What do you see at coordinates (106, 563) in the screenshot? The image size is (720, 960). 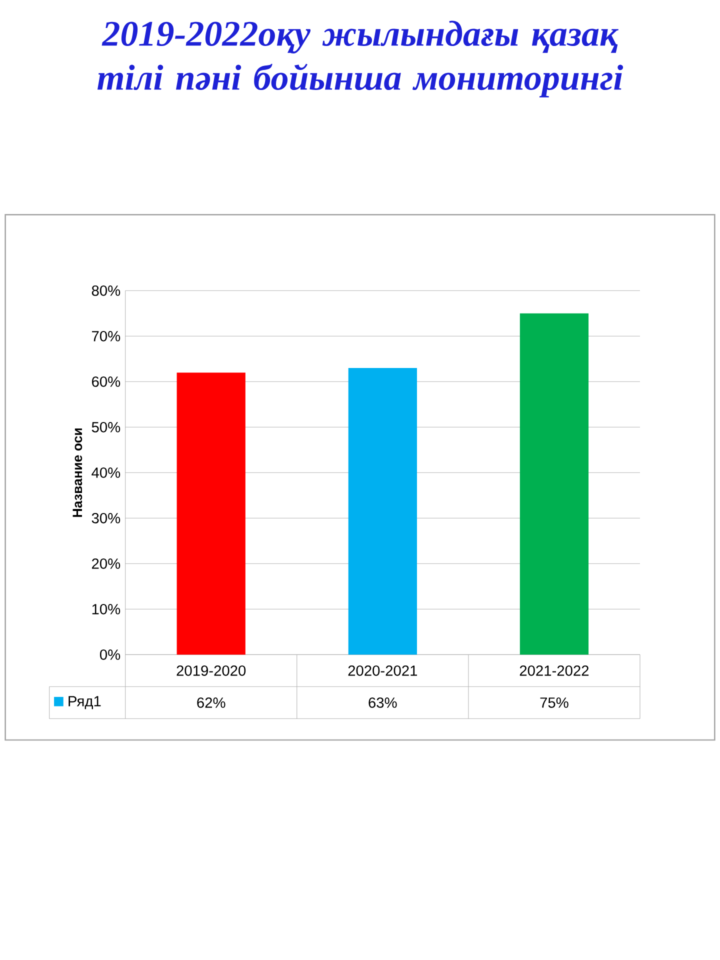 I see `y-tick-label: 20%` at bounding box center [106, 563].